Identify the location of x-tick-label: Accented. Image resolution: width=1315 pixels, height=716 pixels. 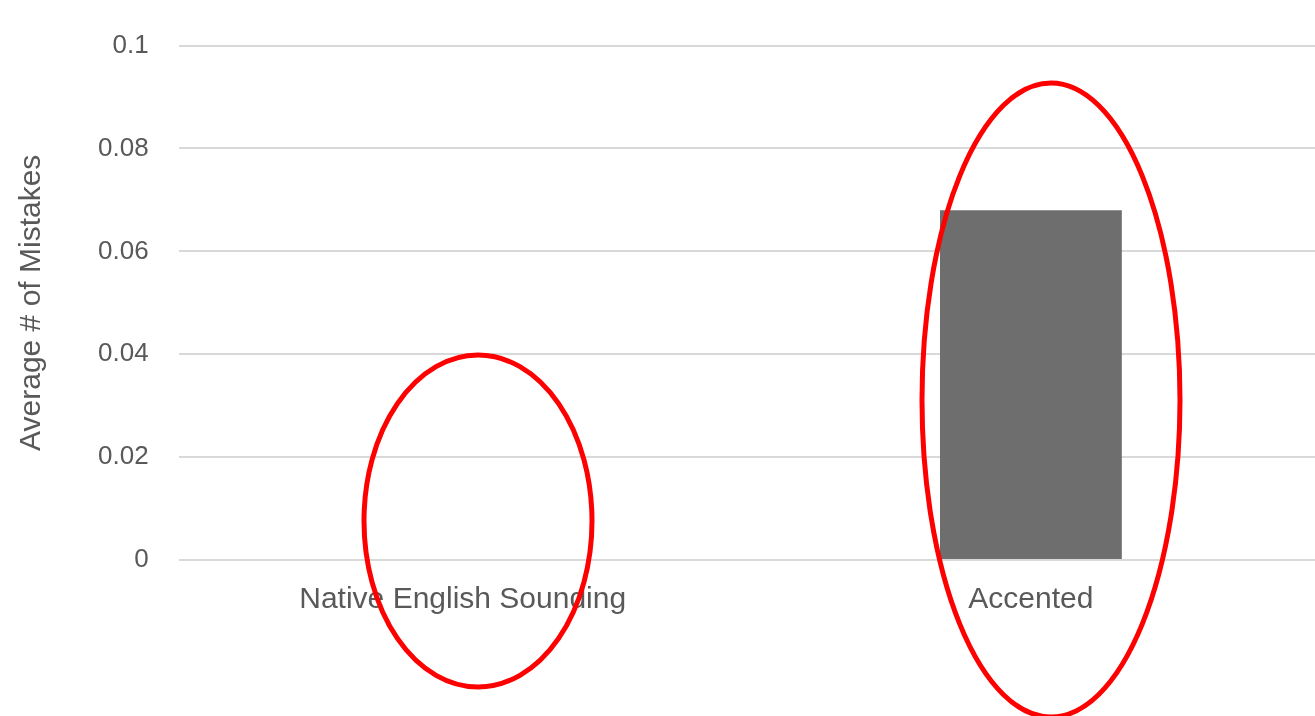
(1031, 598).